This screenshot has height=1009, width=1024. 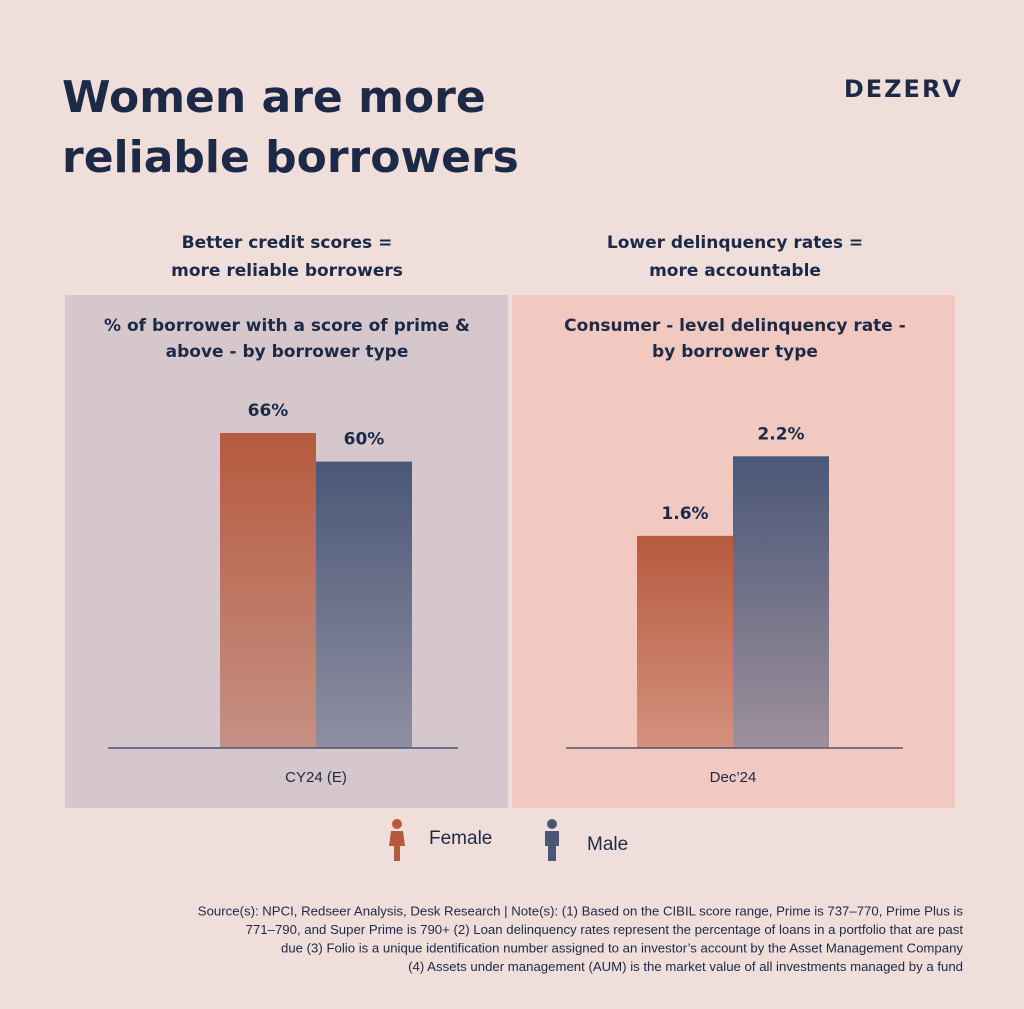 I want to click on chart-title: by borrower type, so click(x=735, y=352).